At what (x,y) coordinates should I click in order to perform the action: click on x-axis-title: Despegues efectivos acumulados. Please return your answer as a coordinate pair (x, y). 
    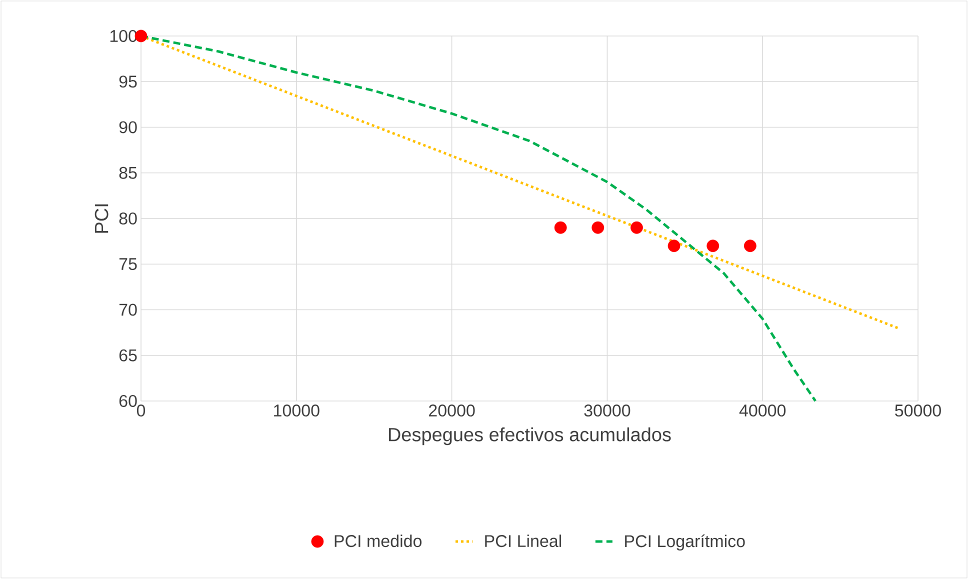
    Looking at the image, I should click on (530, 436).